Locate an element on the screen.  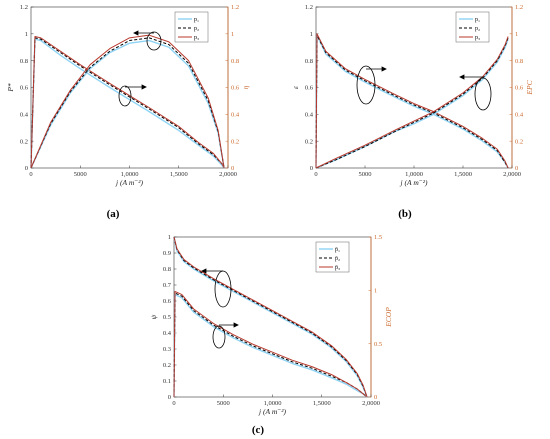
panel-label: (c) is located at coordinates (258, 430).